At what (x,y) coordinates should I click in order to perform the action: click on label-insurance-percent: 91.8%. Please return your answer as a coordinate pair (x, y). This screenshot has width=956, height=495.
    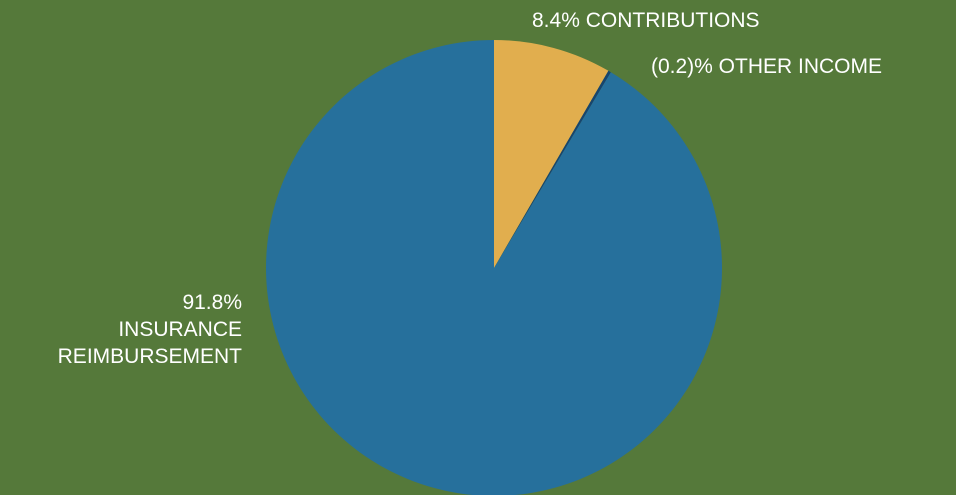
    Looking at the image, I should click on (212, 302).